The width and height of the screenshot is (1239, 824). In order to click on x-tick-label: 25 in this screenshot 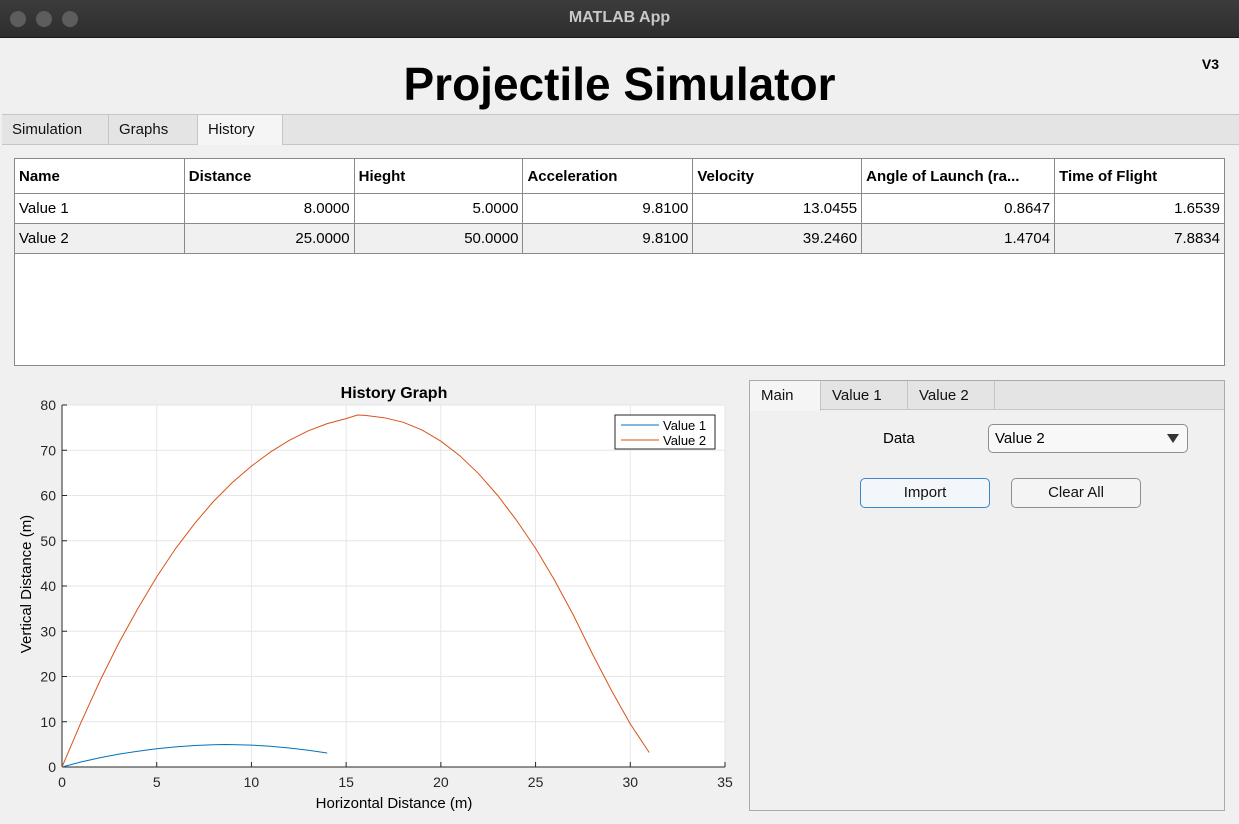, I will do `click(536, 782)`.